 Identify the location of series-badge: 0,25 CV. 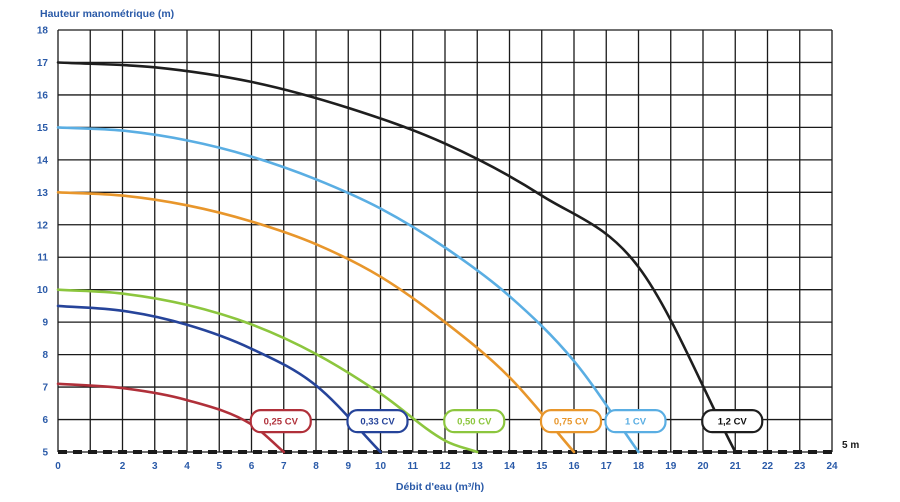
(280, 421).